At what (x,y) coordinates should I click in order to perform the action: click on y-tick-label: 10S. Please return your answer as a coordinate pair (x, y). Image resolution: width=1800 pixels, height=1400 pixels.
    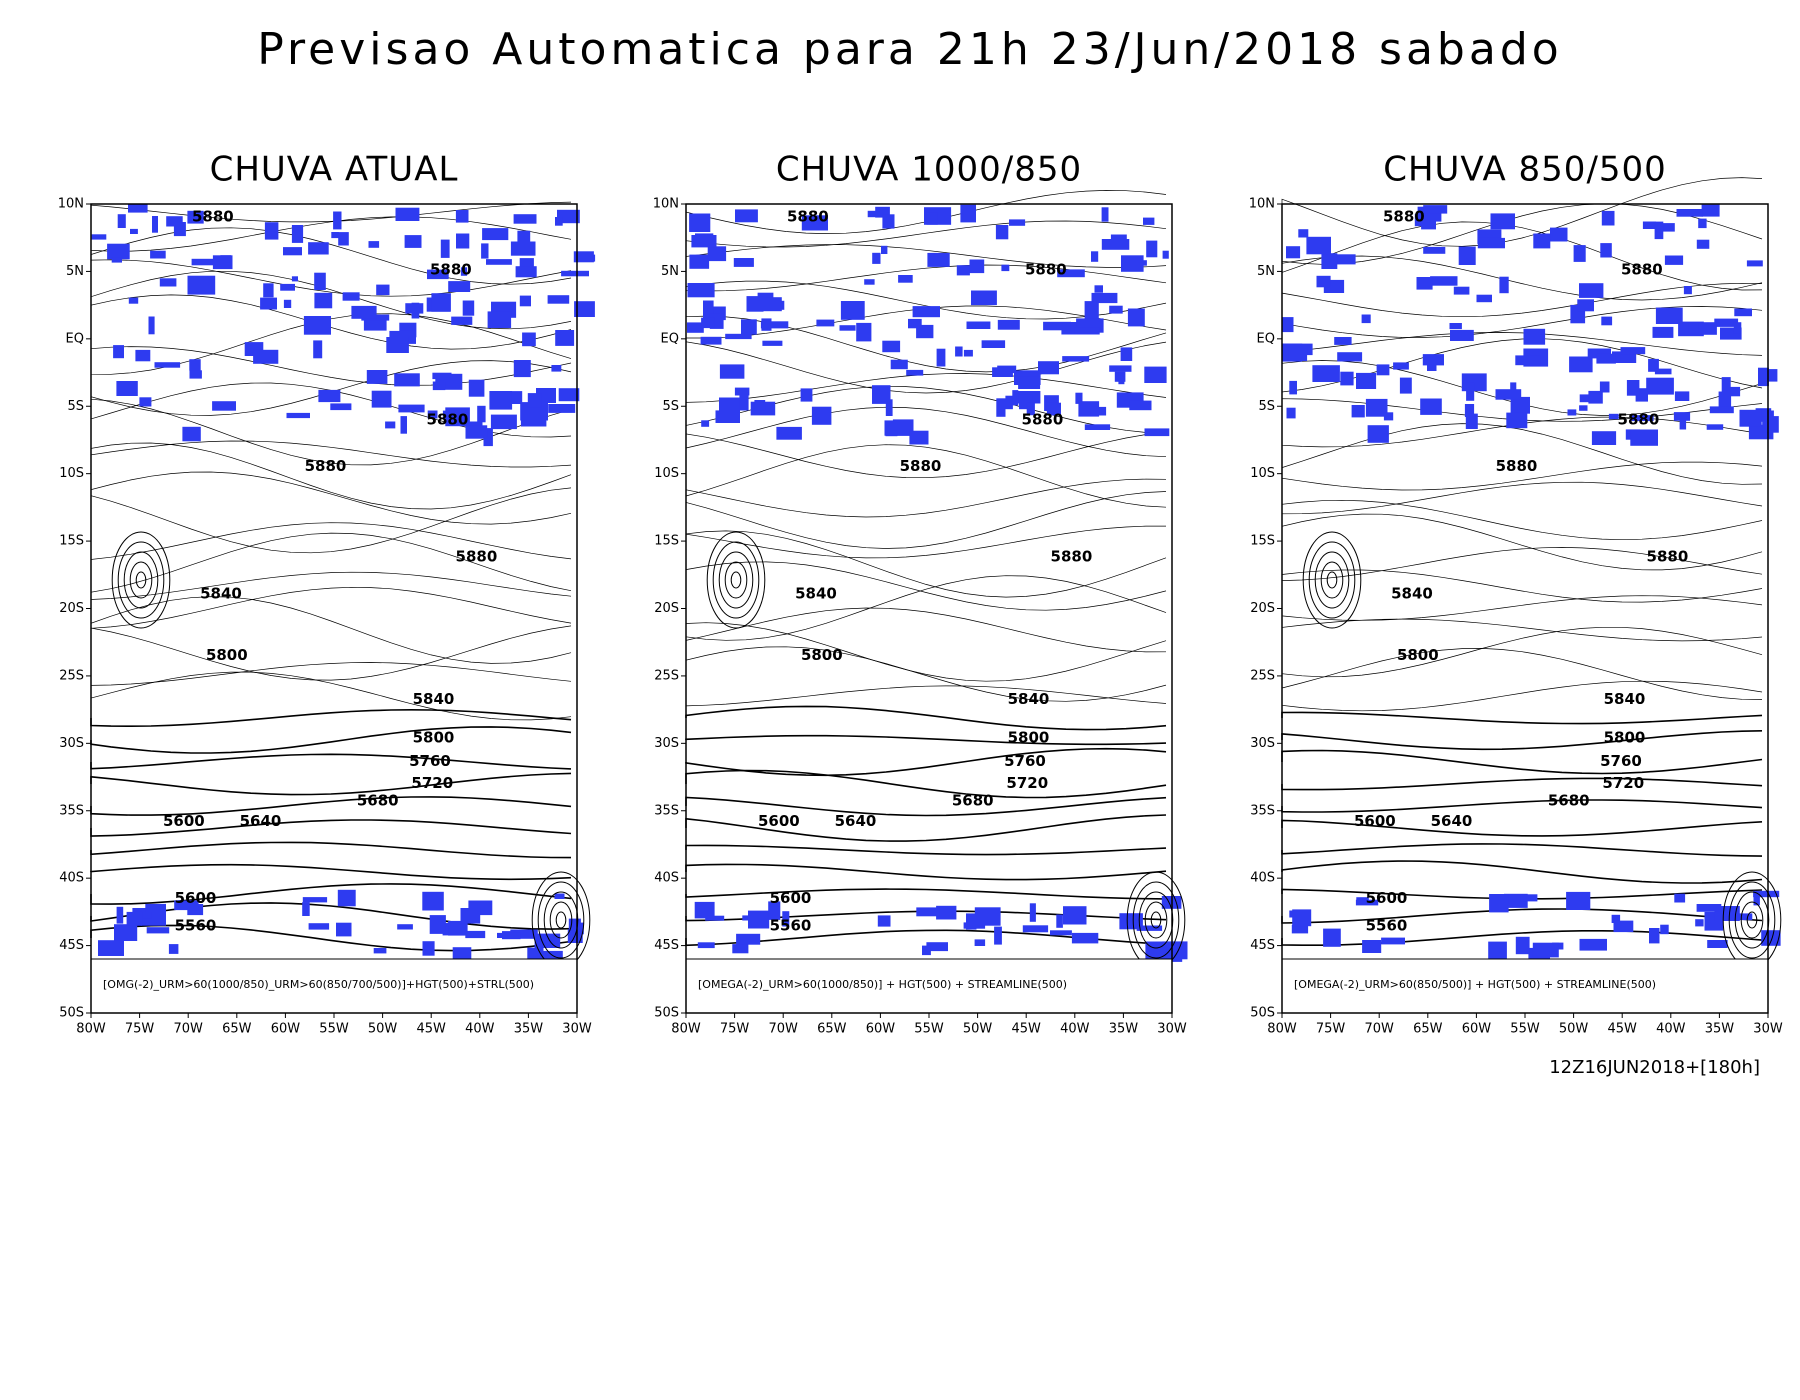
    Looking at the image, I should click on (71, 473).